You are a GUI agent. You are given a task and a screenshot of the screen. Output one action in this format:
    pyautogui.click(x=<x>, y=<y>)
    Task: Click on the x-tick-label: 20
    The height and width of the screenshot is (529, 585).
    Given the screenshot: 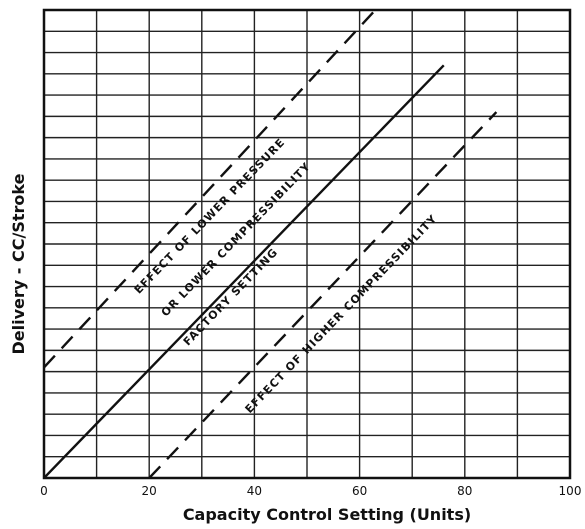 What is the action you would take?
    pyautogui.click(x=149, y=491)
    